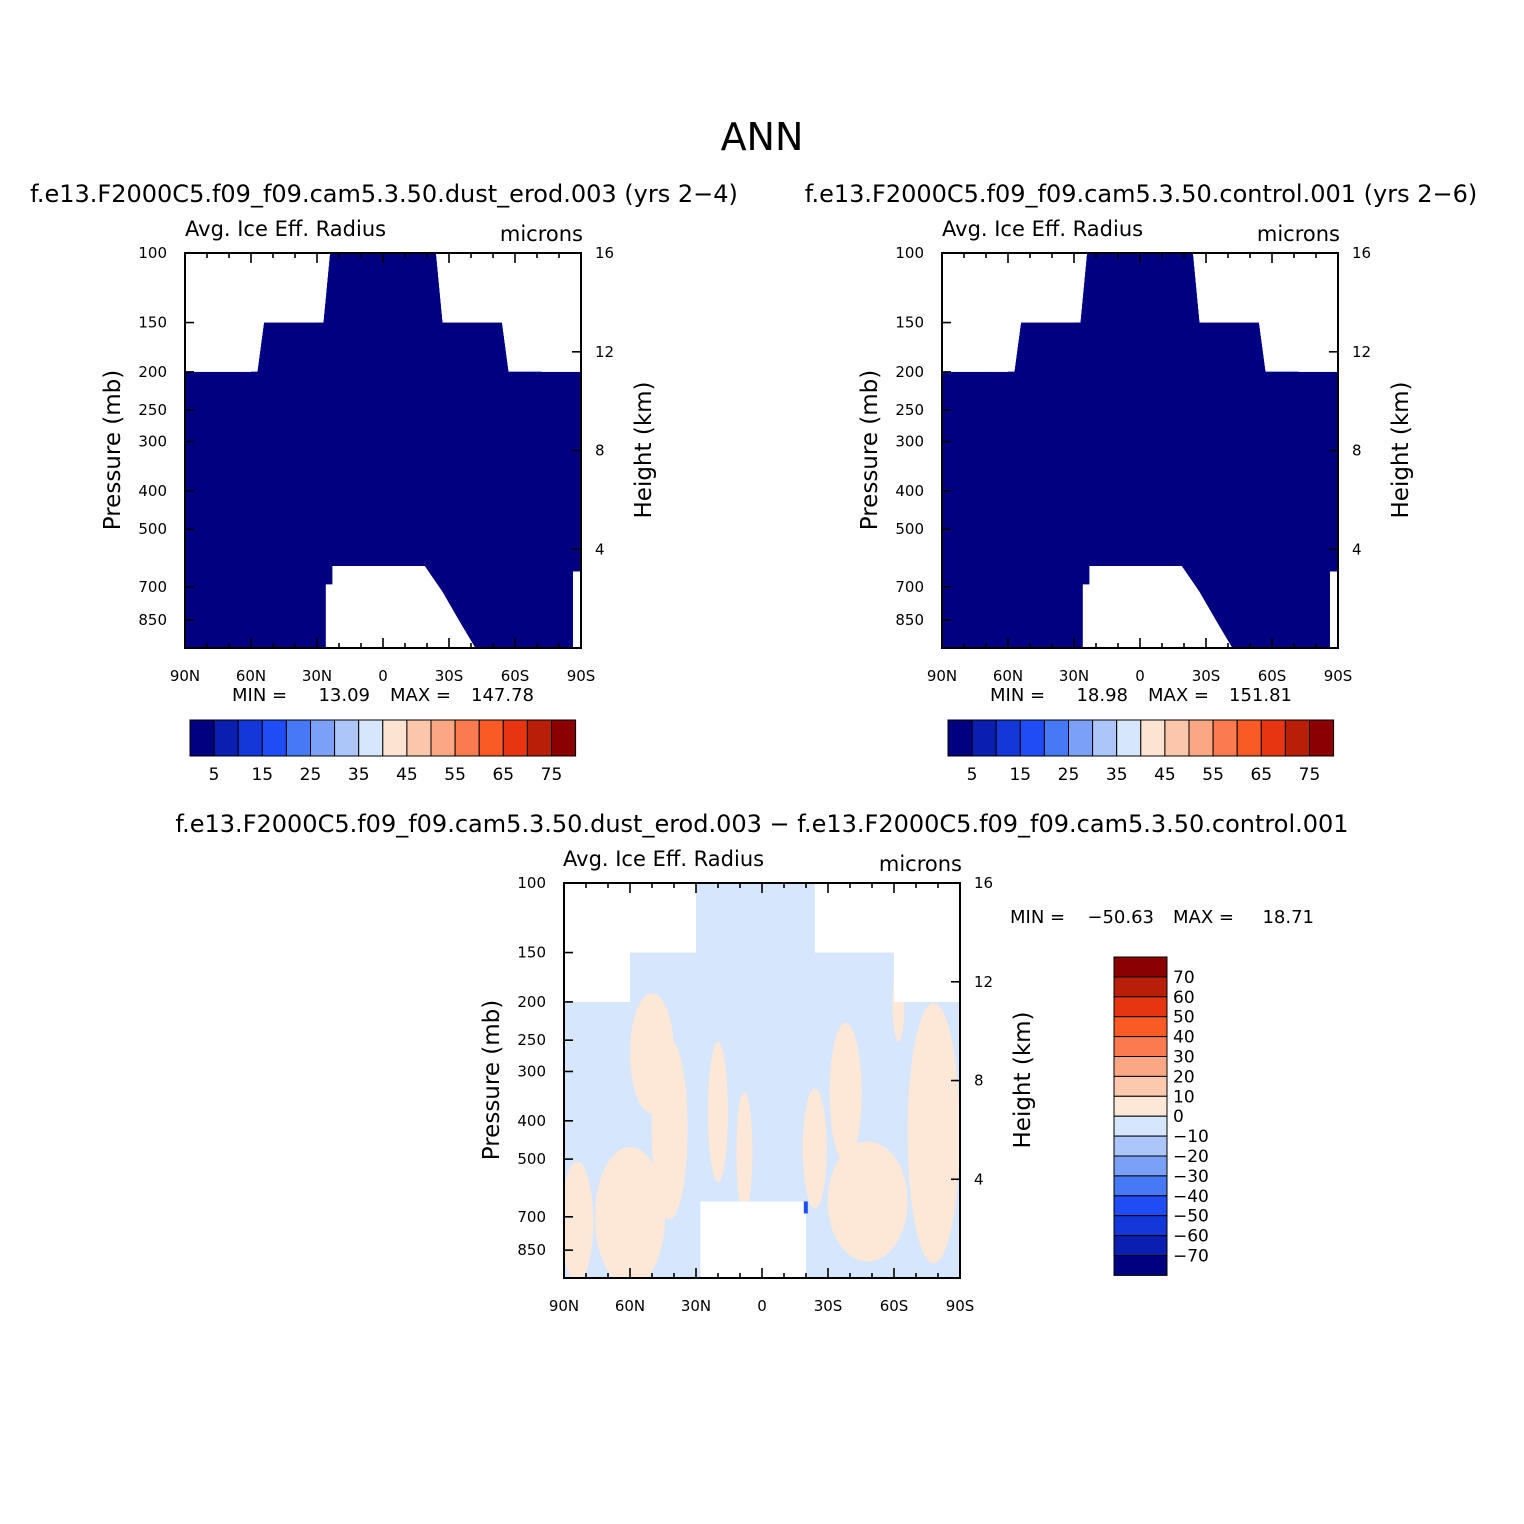 The image size is (1524, 1524). What do you see at coordinates (502, 695) in the screenshot?
I see `max-value: 147.78` at bounding box center [502, 695].